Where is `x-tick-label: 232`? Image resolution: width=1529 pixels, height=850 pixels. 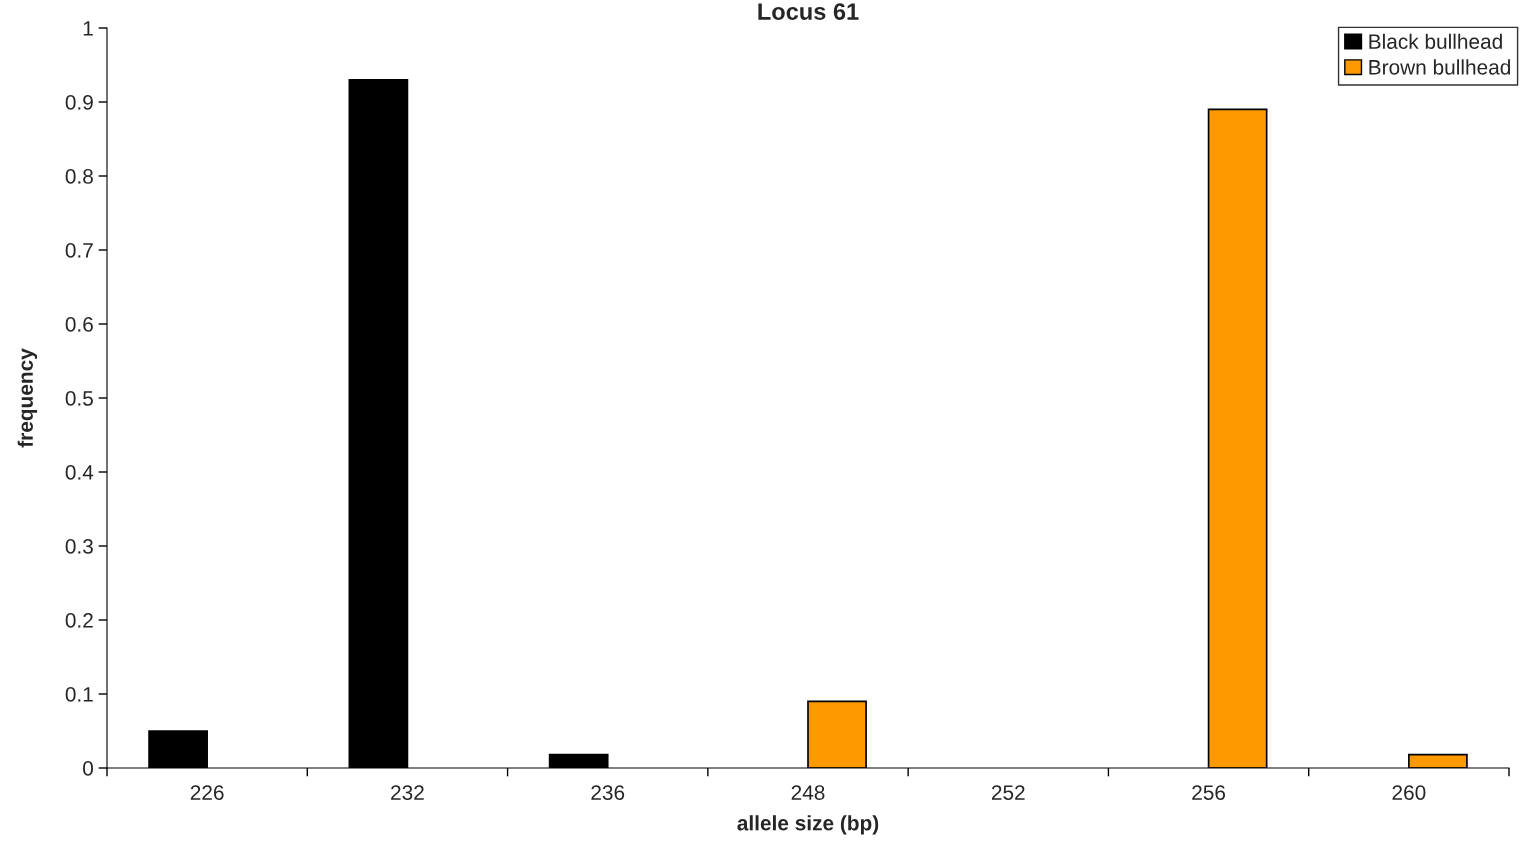
x-tick-label: 232 is located at coordinates (407, 792).